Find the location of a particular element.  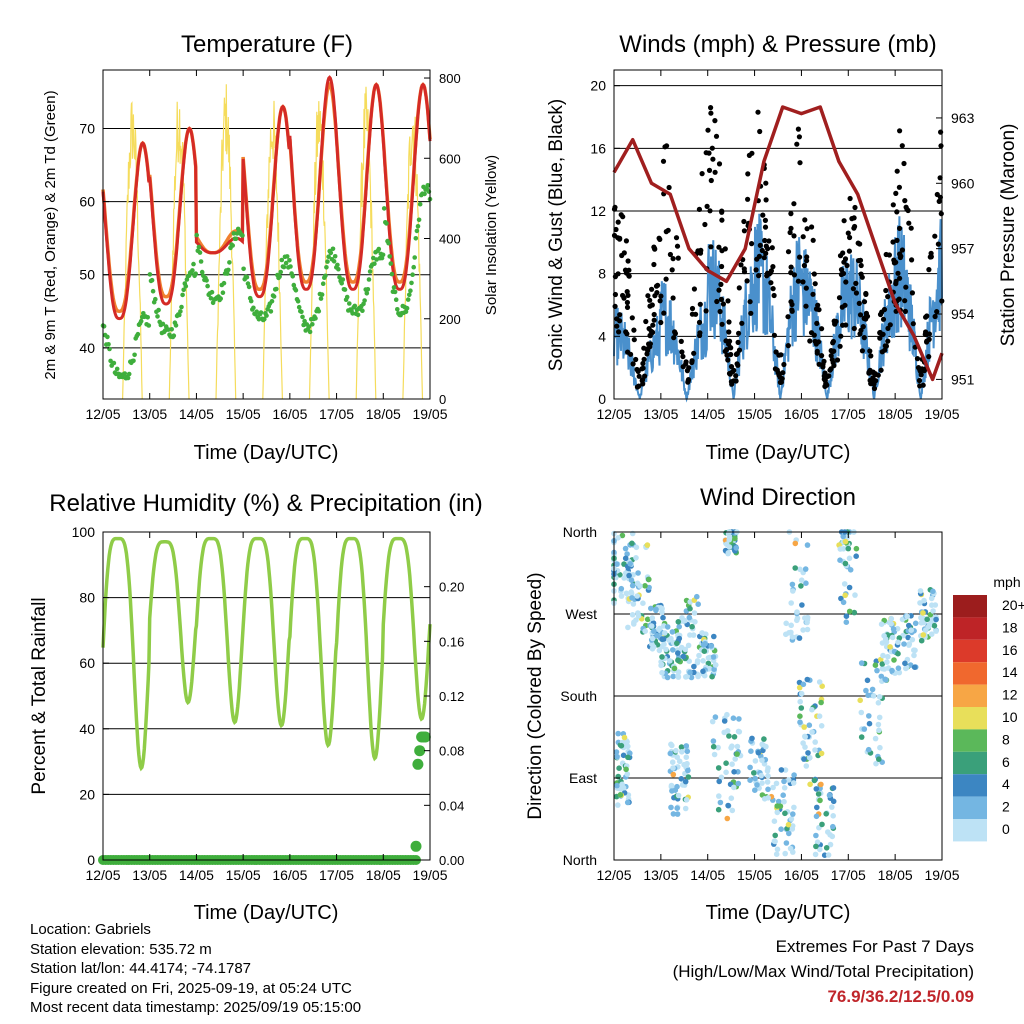

direction-legend-label: 2 is located at coordinates (1006, 807).